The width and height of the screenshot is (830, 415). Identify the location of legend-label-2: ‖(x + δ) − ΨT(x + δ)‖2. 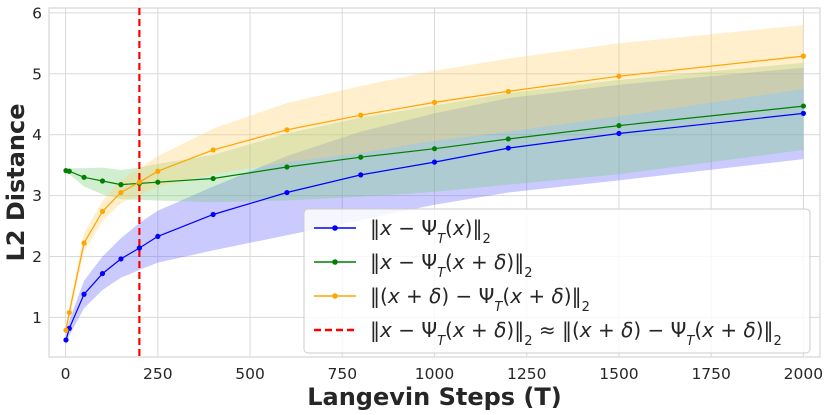
(480, 299).